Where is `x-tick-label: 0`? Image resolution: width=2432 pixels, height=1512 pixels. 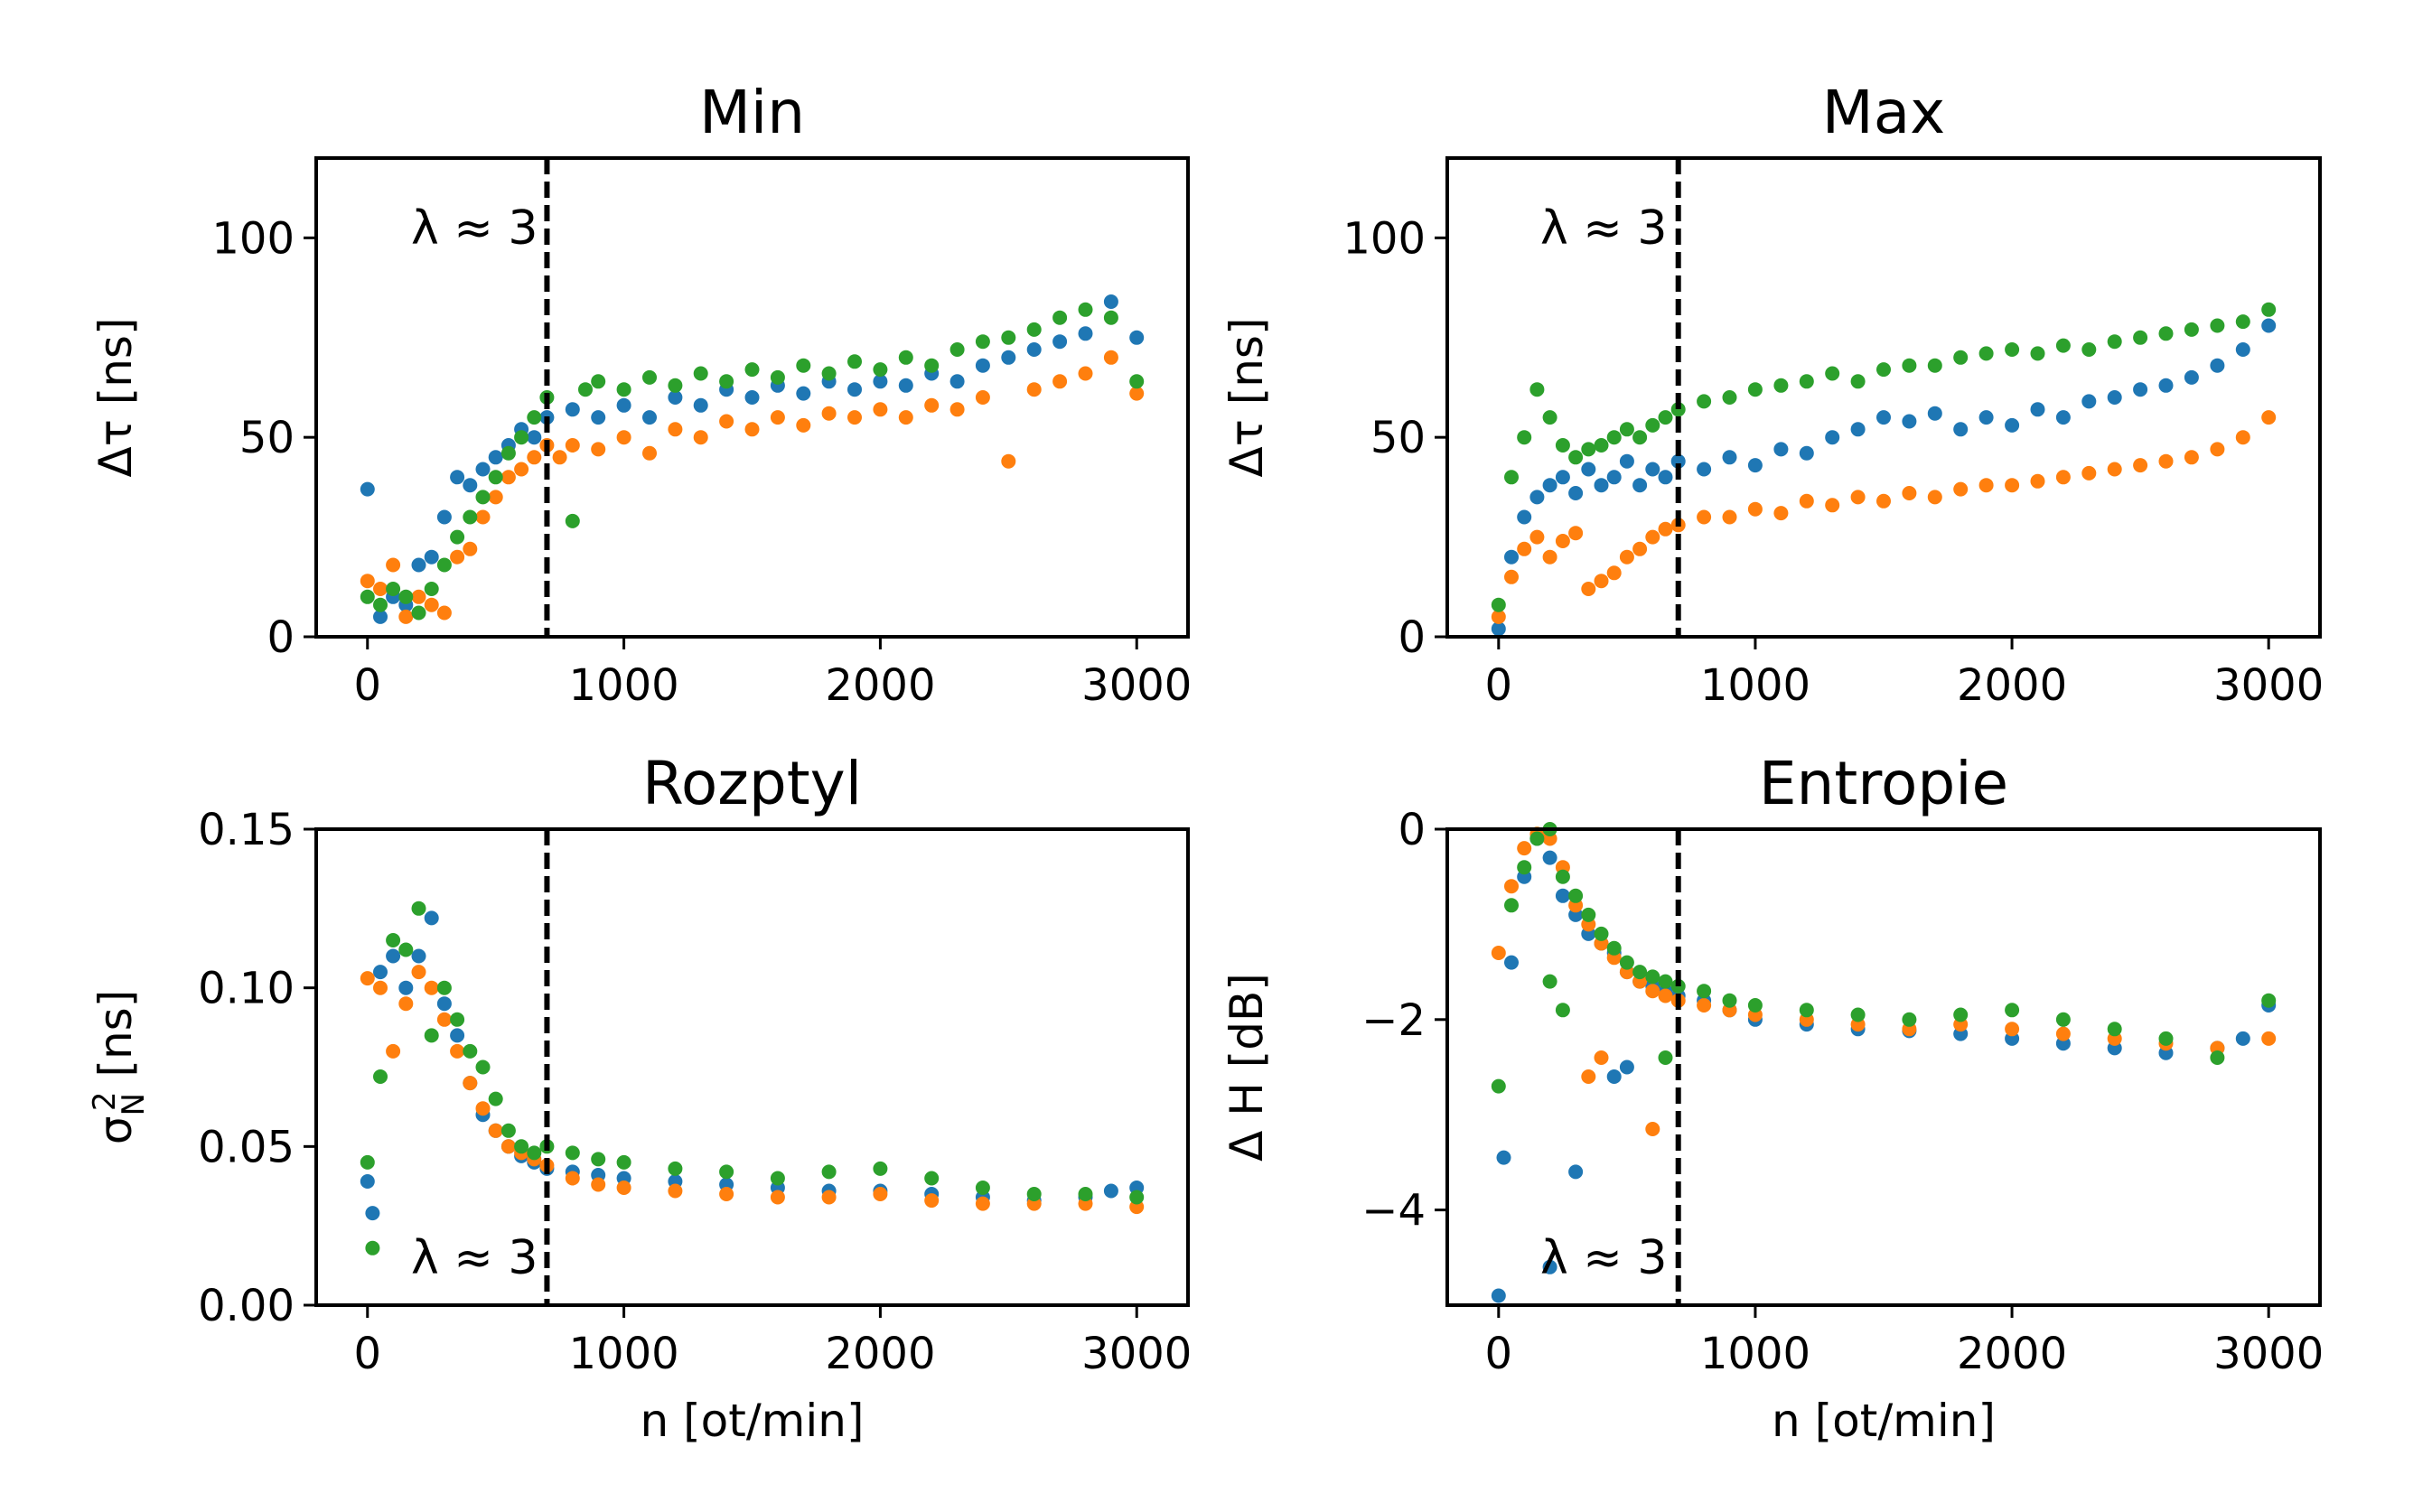
x-tick-label: 0 is located at coordinates (1499, 1354).